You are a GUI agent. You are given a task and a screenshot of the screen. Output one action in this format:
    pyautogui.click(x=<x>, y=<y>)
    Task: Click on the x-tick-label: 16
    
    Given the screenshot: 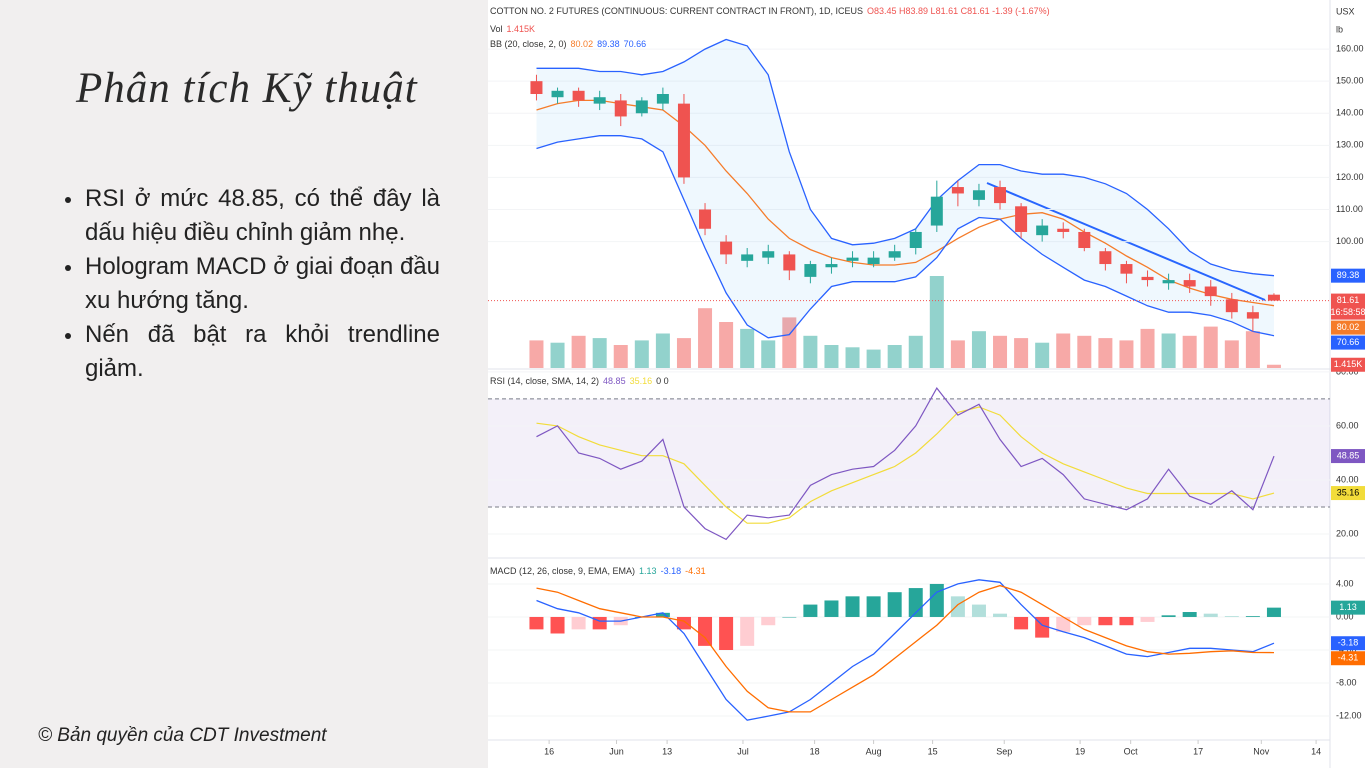 What is the action you would take?
    pyautogui.click(x=549, y=751)
    